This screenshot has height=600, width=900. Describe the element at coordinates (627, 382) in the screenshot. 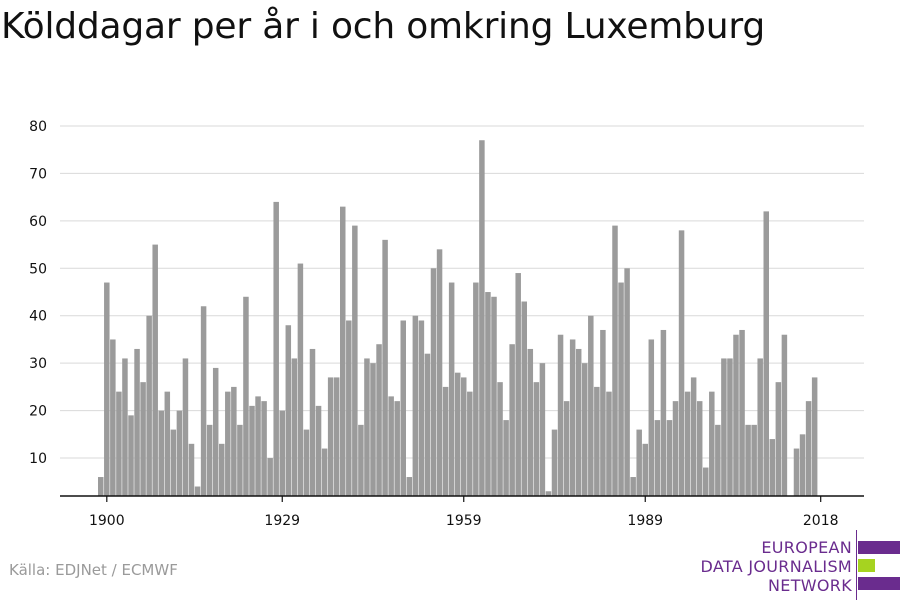

I see `bar-1986` at that location.